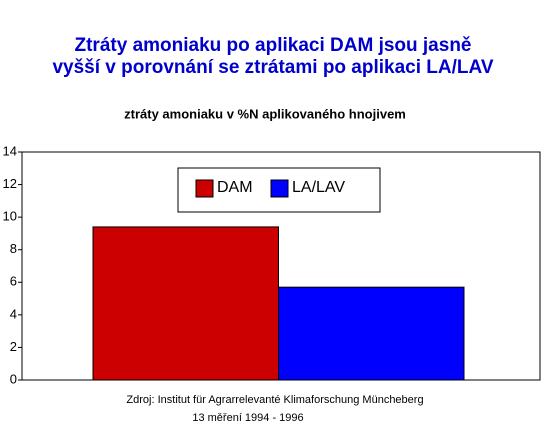 This screenshot has width=547, height=445. Describe the element at coordinates (10, 183) in the screenshot. I see `y-tick-label: 12` at that location.